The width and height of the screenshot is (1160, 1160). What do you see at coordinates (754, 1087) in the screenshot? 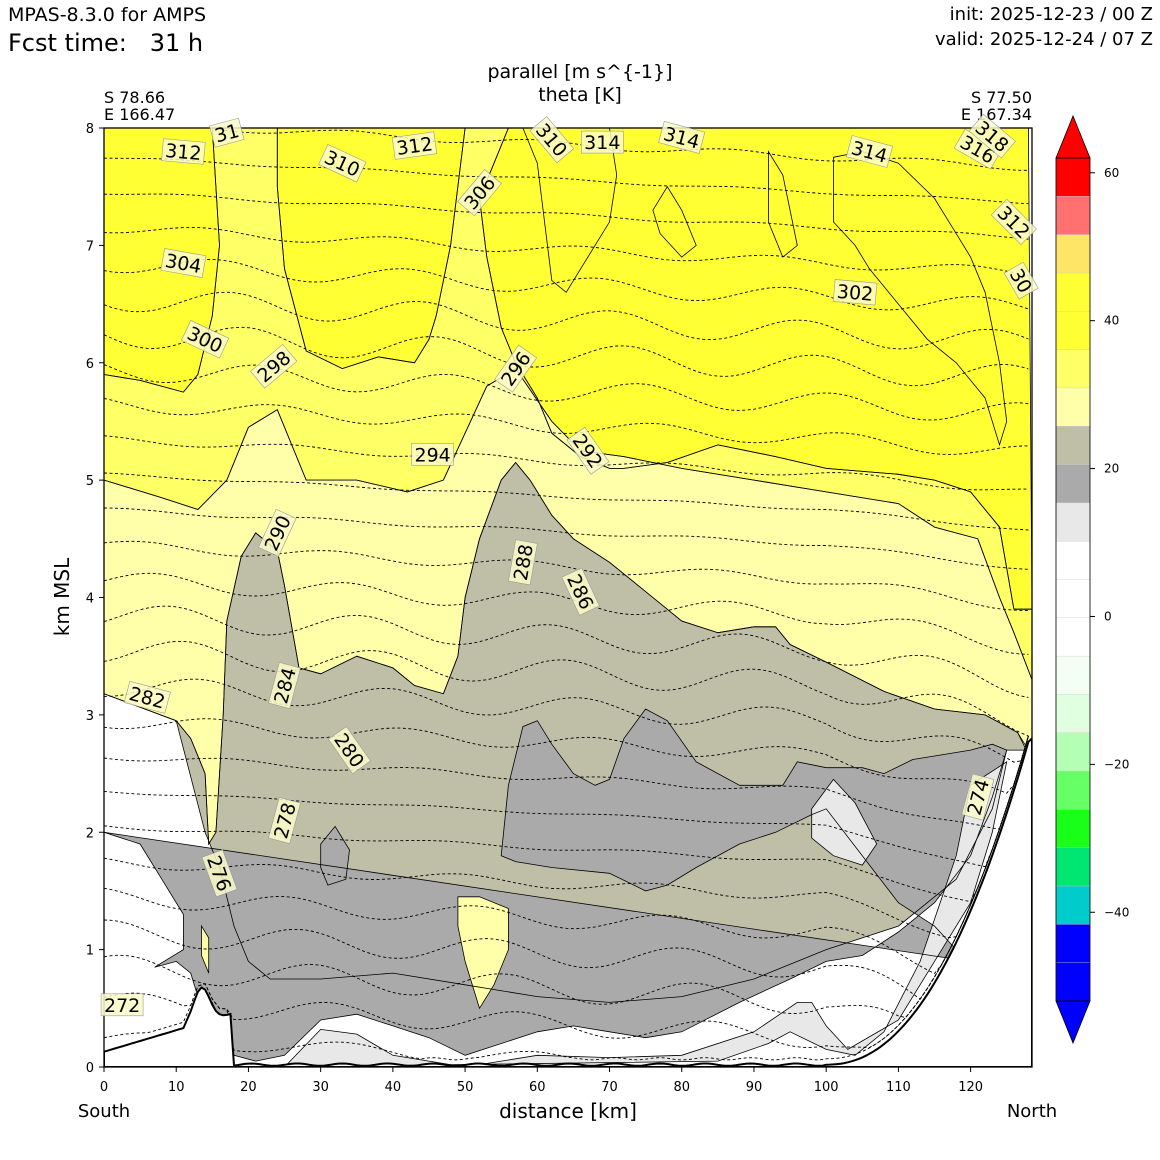
I see `x-tick-label: 90` at bounding box center [754, 1087].